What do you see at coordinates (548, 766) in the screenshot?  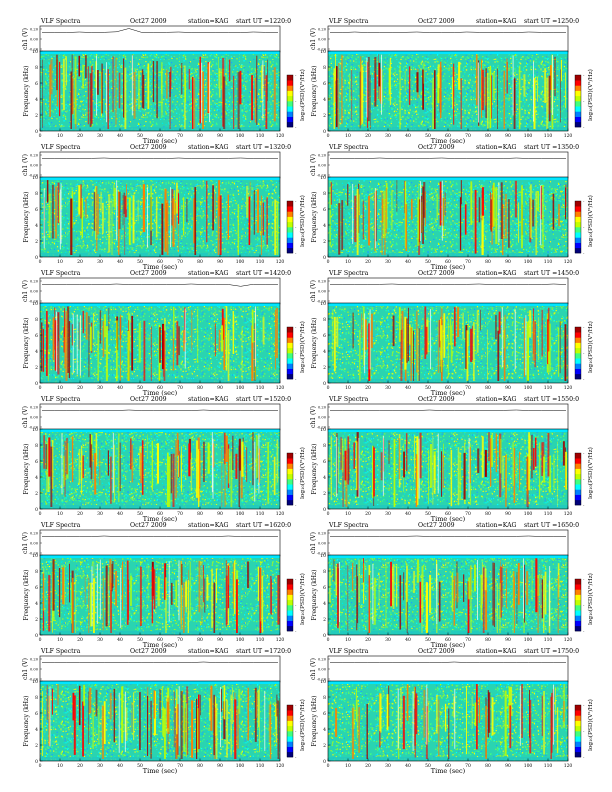 I see `x-tick-label: 110` at bounding box center [548, 766].